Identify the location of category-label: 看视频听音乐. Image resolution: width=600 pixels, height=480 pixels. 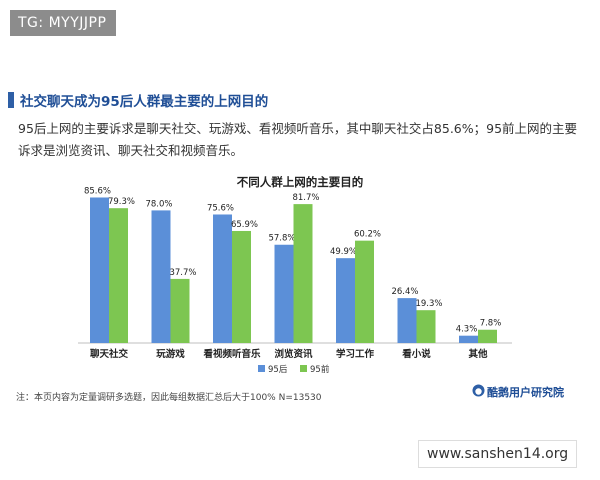
(232, 354).